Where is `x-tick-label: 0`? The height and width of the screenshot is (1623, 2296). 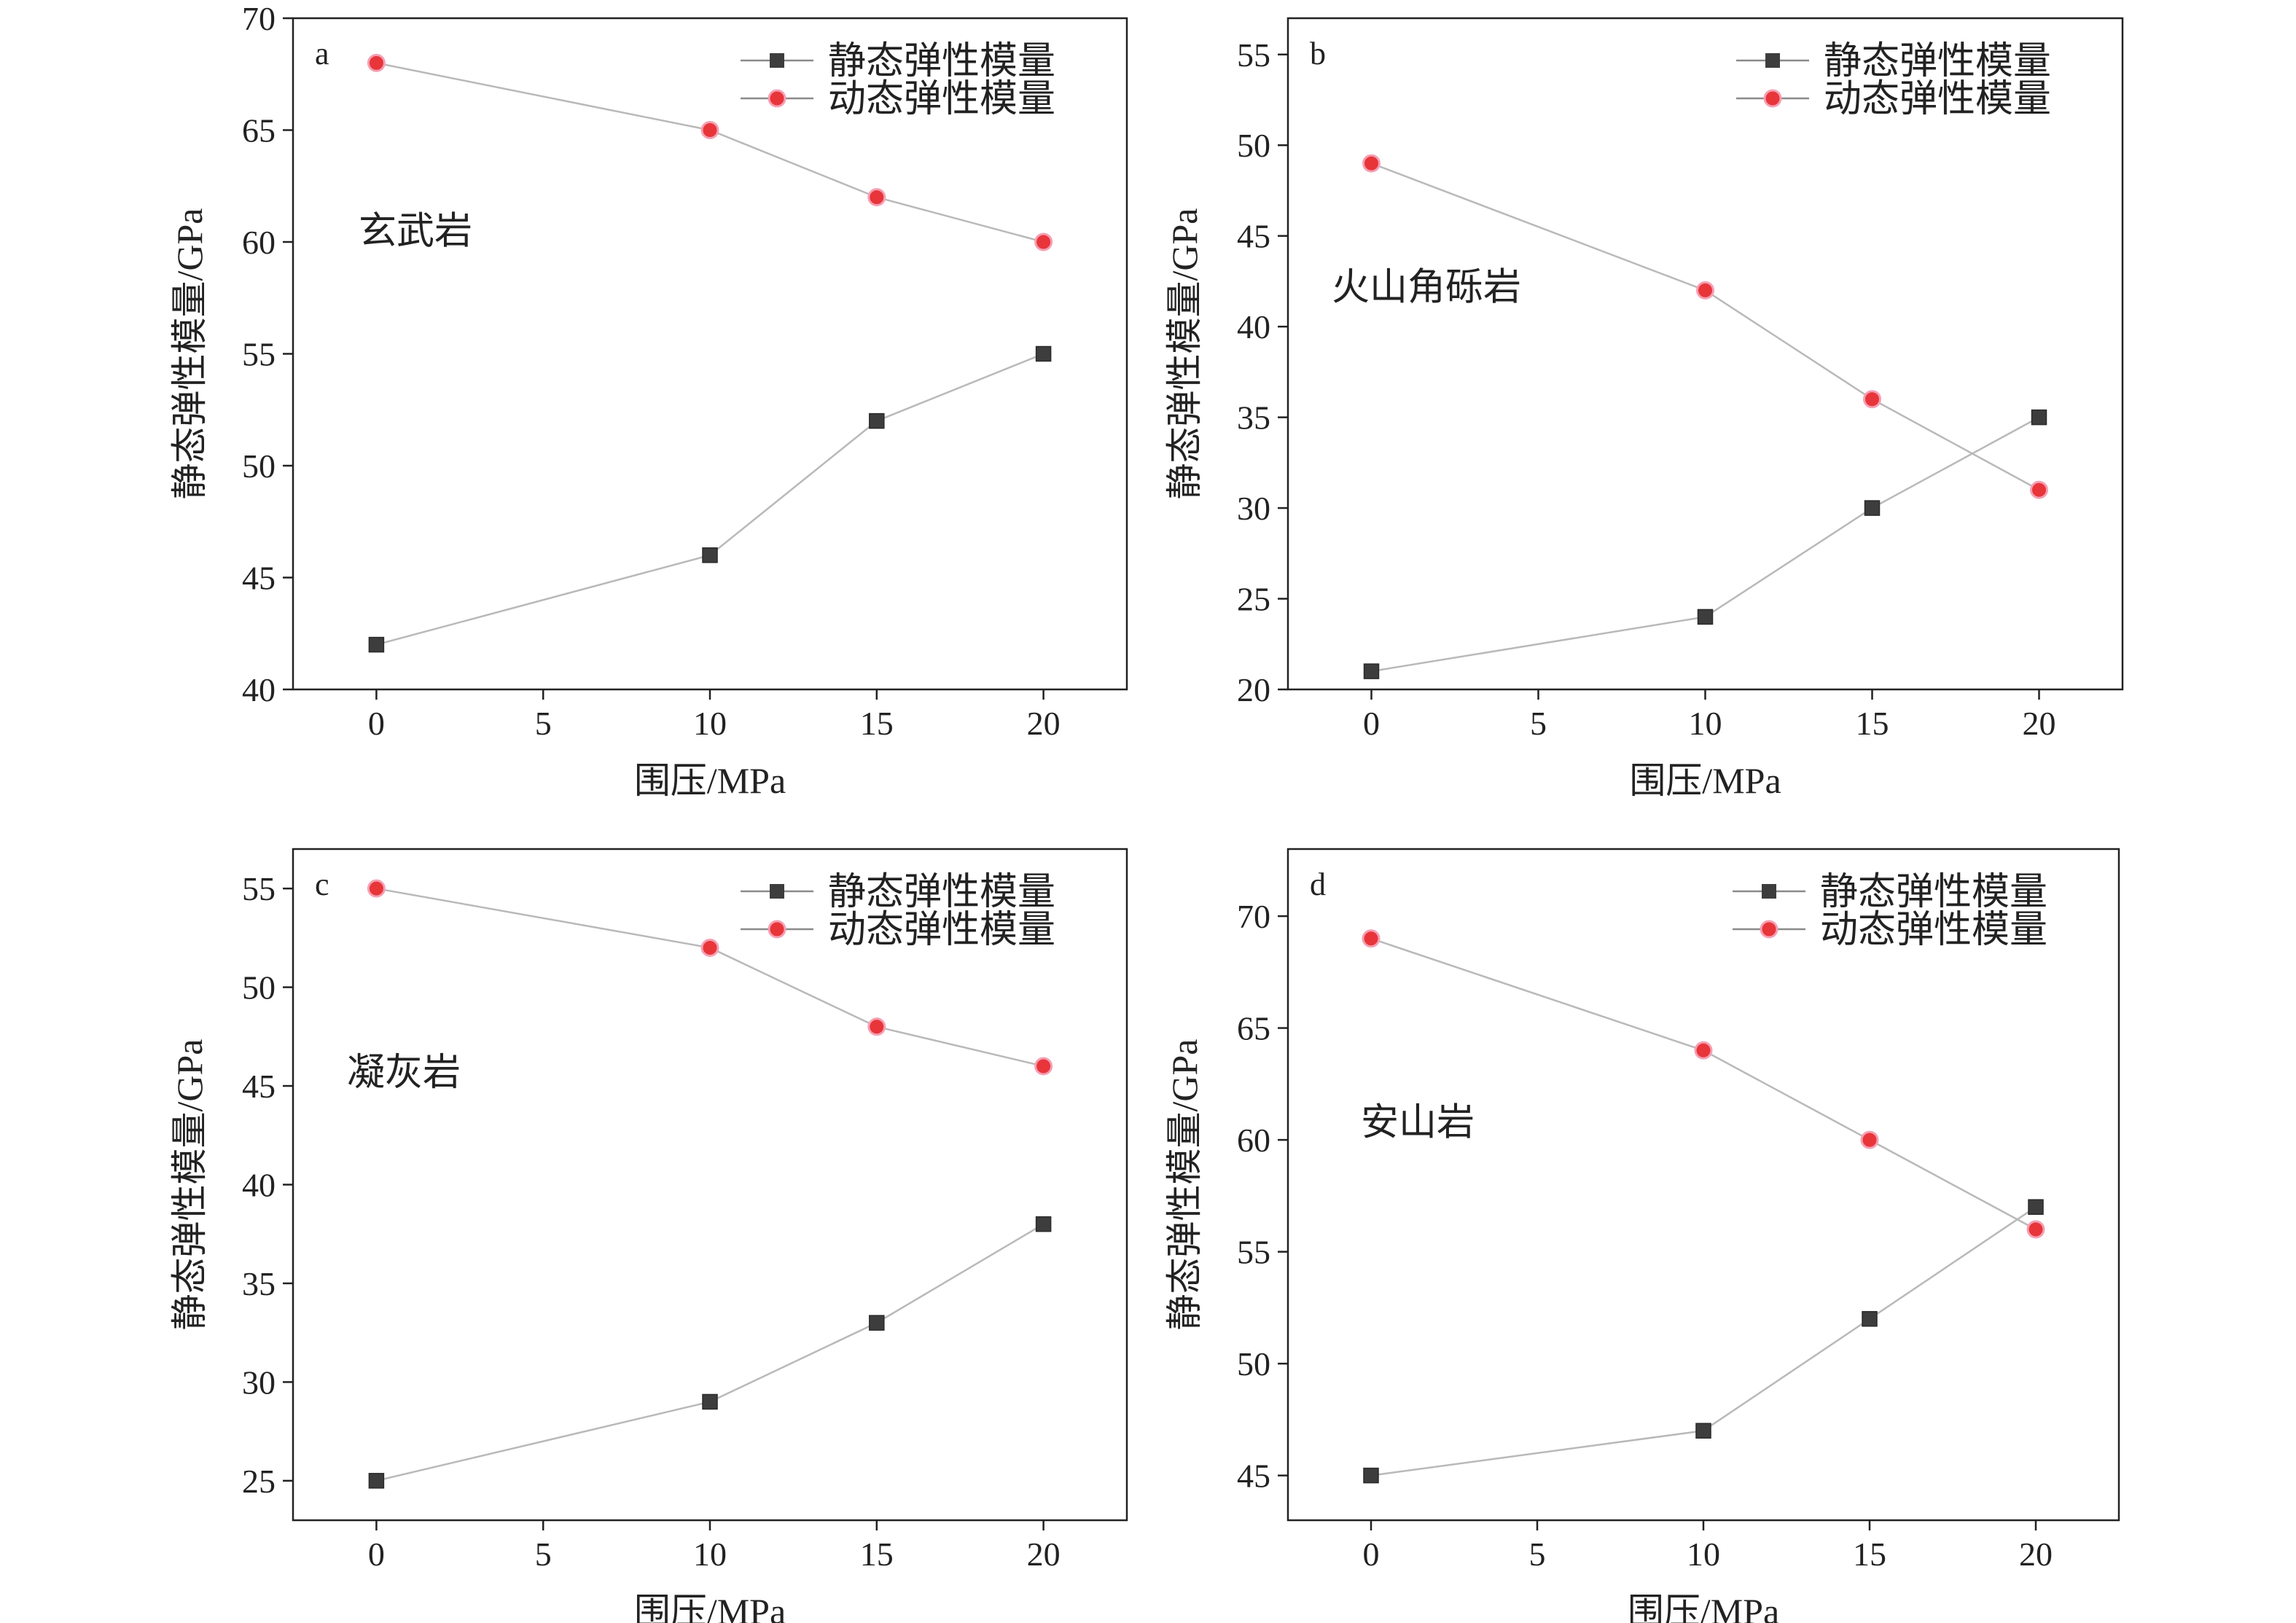
x-tick-label: 0 is located at coordinates (1372, 723).